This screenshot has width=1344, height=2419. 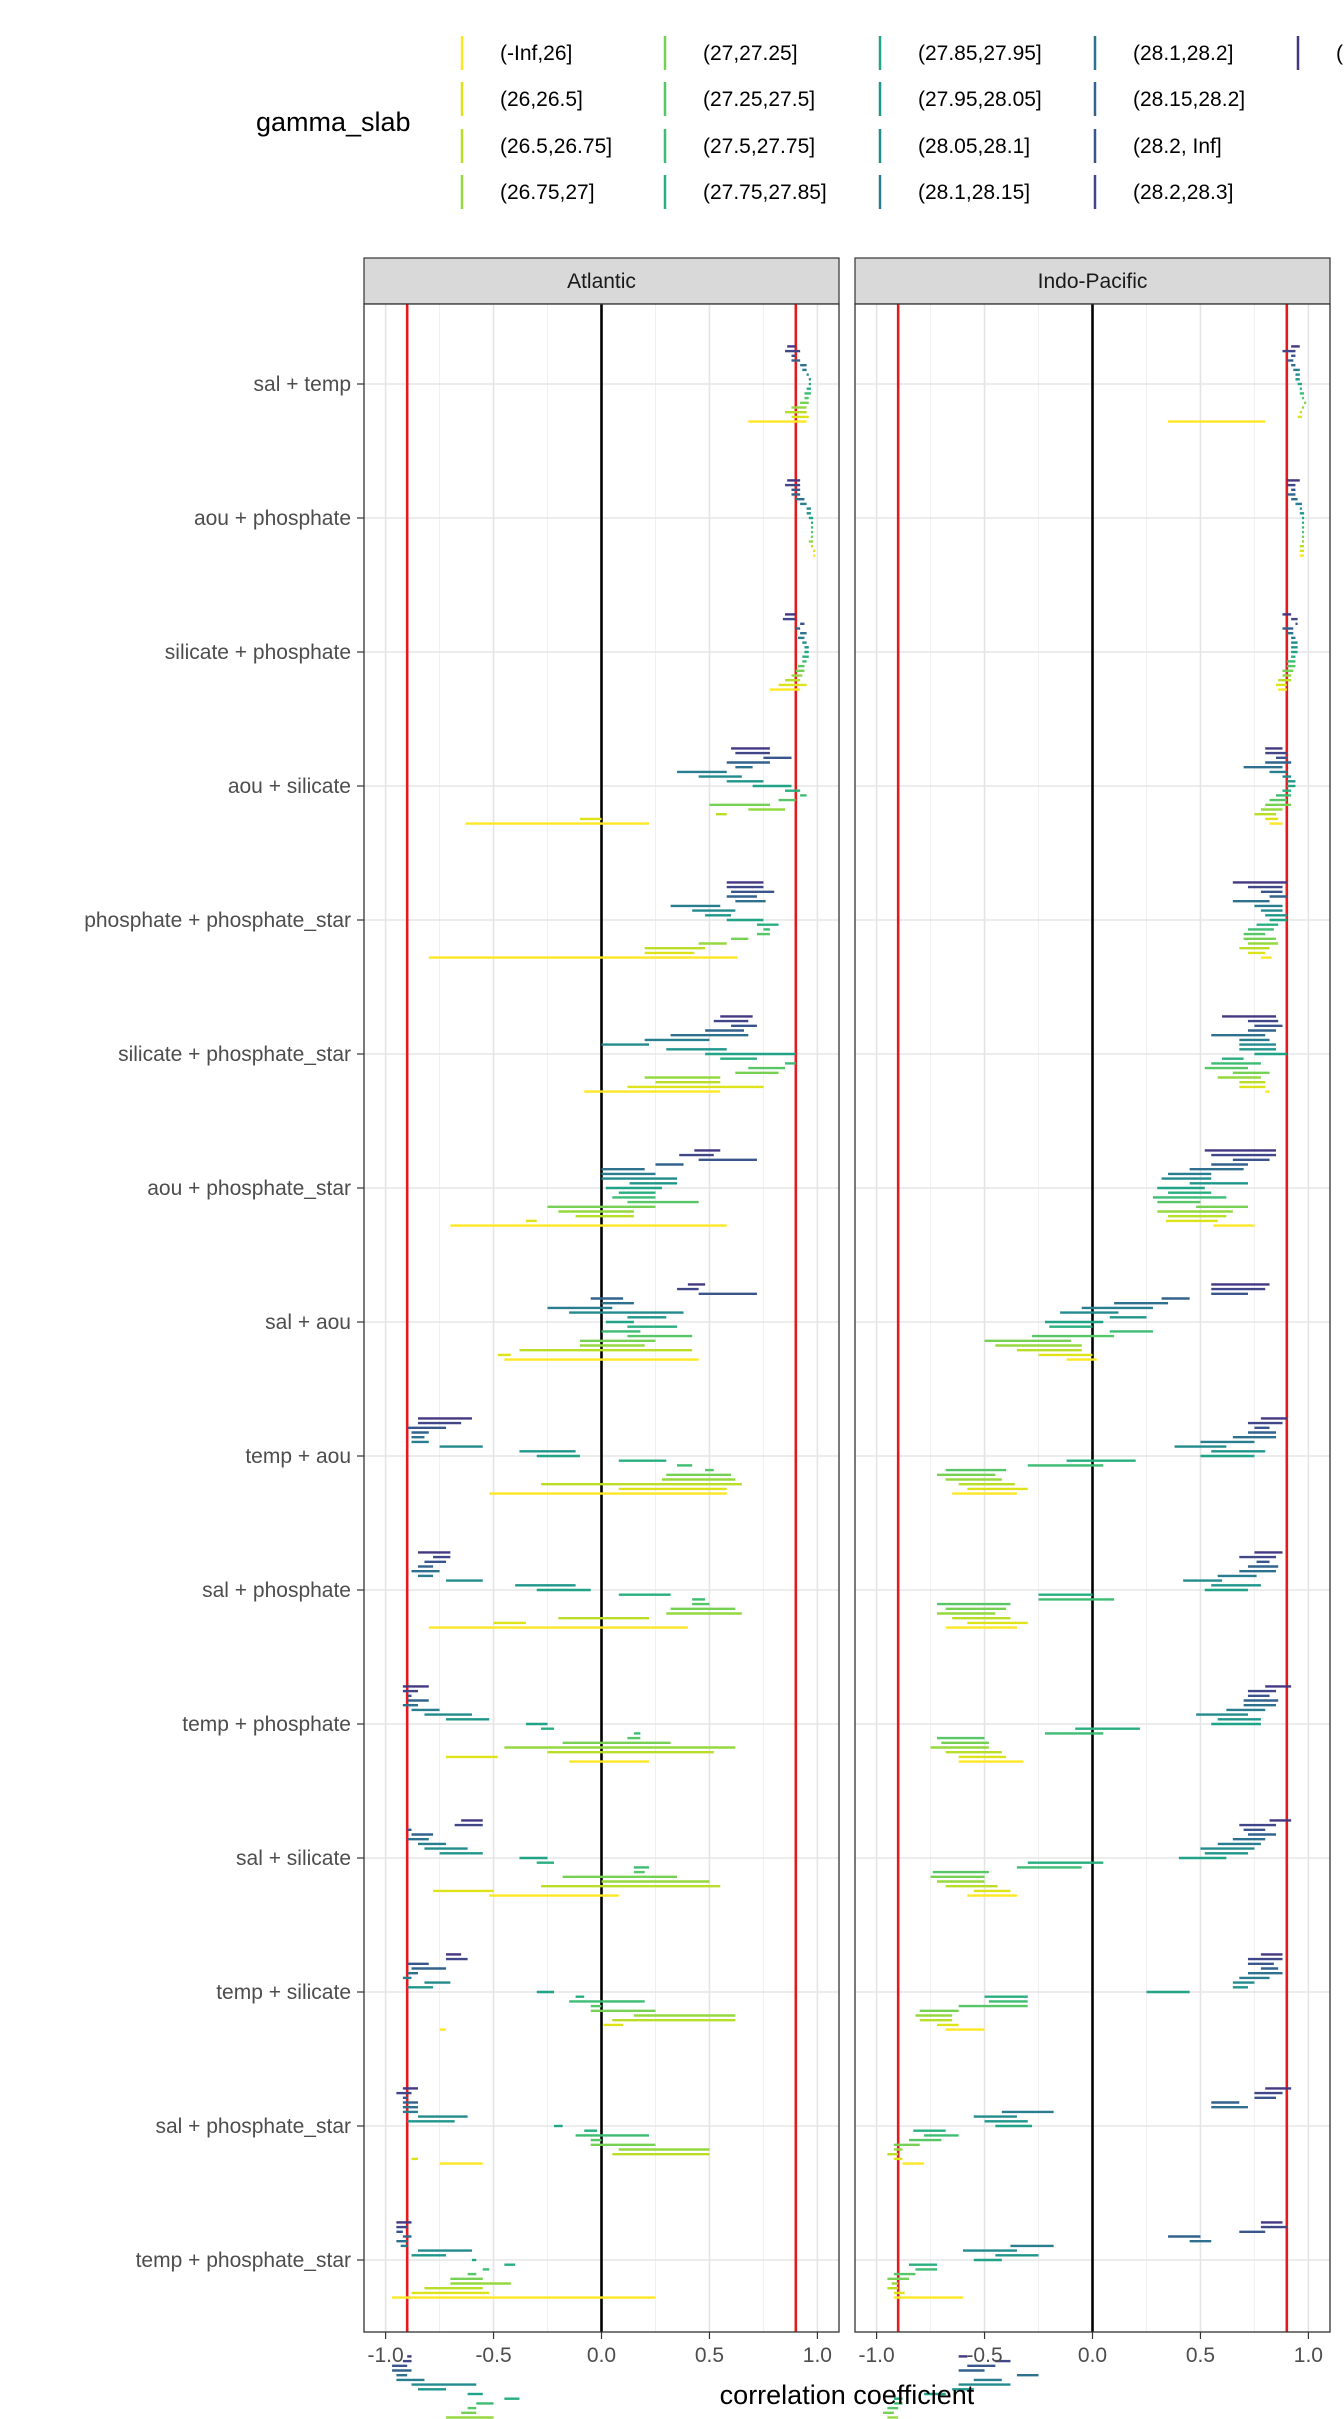 What do you see at coordinates (217, 920) in the screenshot?
I see `y-tick-label: phosphate + phosphate_star` at bounding box center [217, 920].